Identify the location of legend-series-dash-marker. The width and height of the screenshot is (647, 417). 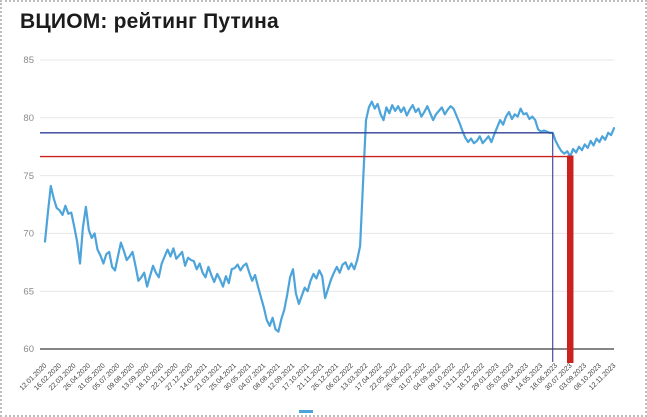
(306, 411).